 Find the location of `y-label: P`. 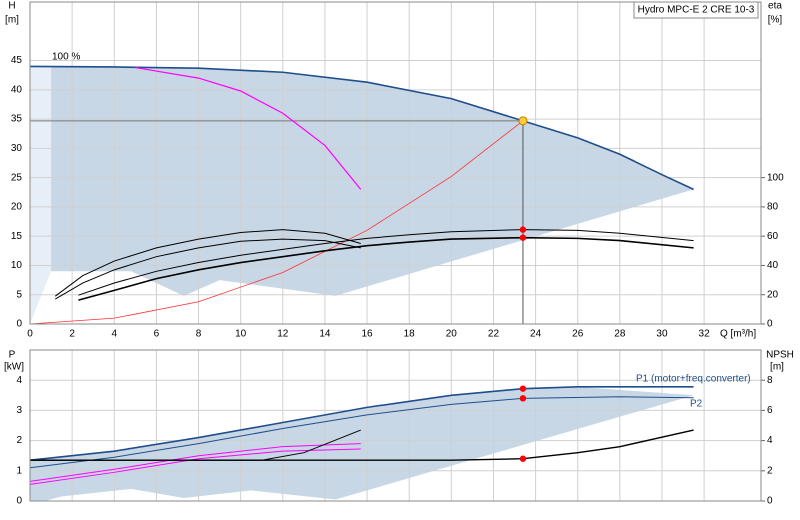

y-label: P is located at coordinates (12, 355).